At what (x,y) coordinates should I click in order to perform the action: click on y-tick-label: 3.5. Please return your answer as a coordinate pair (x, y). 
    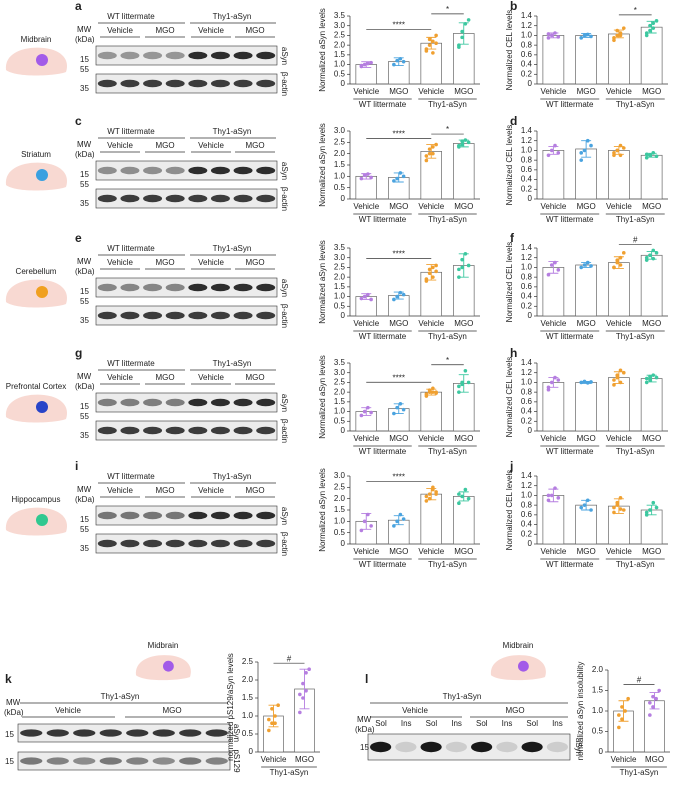
    Looking at the image, I should click on (340, 362).